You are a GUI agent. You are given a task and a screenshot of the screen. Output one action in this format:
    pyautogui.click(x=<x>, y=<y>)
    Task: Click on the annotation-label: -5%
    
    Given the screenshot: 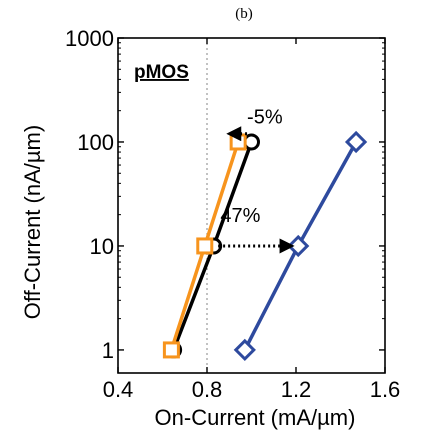 What is the action you would take?
    pyautogui.click(x=265, y=118)
    